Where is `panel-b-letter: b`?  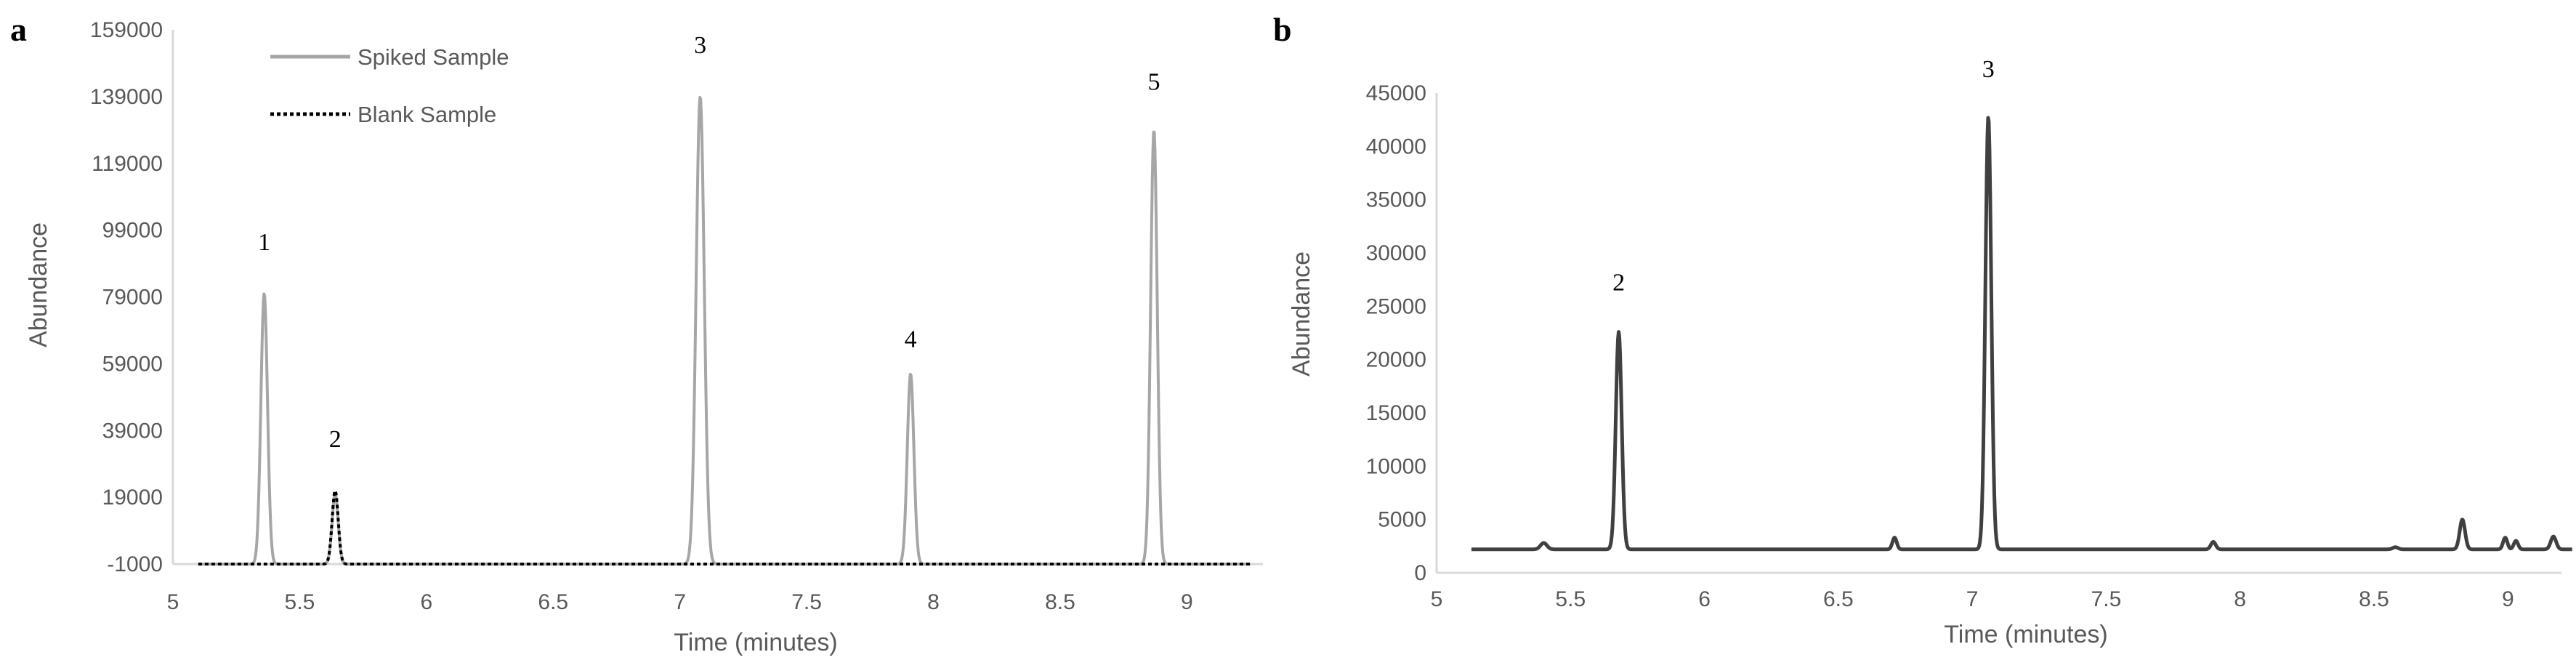
panel-b-letter: b is located at coordinates (1283, 29).